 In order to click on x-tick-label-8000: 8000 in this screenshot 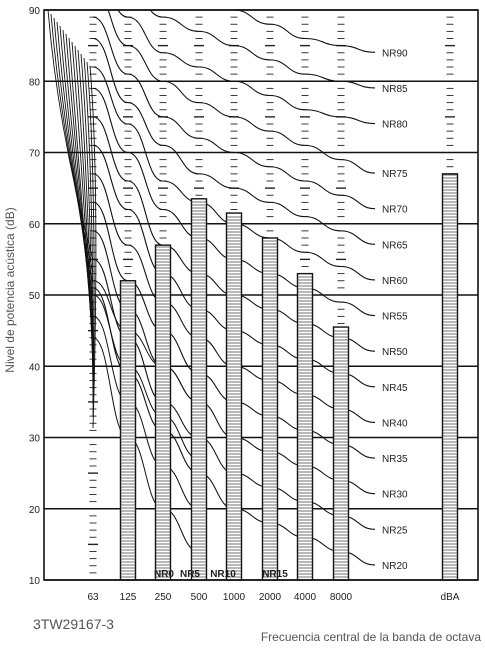, I will do `click(341, 597)`.